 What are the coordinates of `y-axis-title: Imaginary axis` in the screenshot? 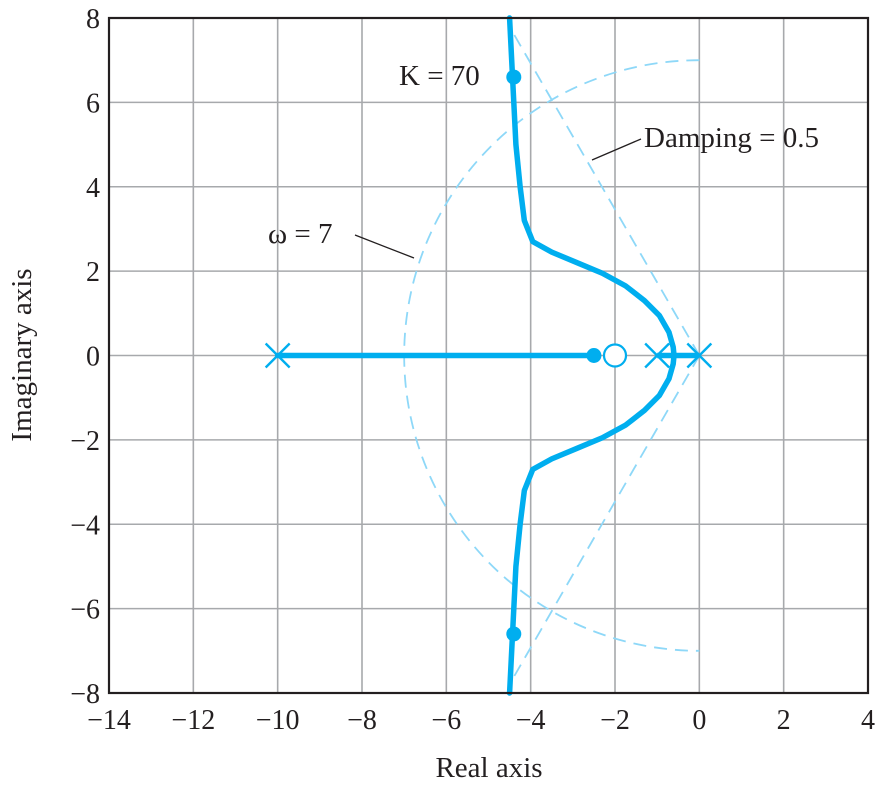 It's located at (22, 354).